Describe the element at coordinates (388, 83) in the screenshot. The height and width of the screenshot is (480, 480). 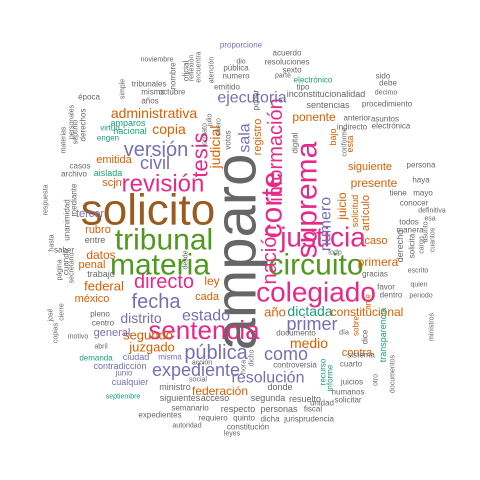
I see `cloud-word: debe` at that location.